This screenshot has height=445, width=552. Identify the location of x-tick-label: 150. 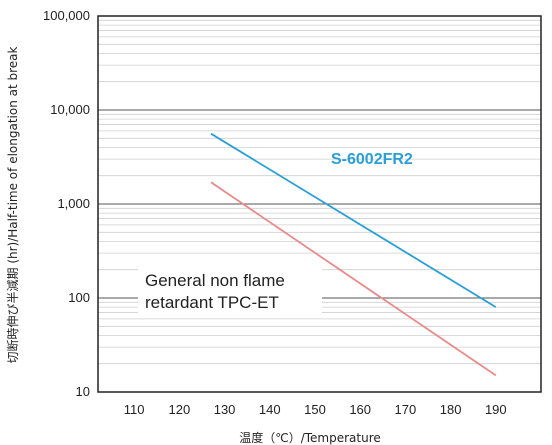
(315, 409).